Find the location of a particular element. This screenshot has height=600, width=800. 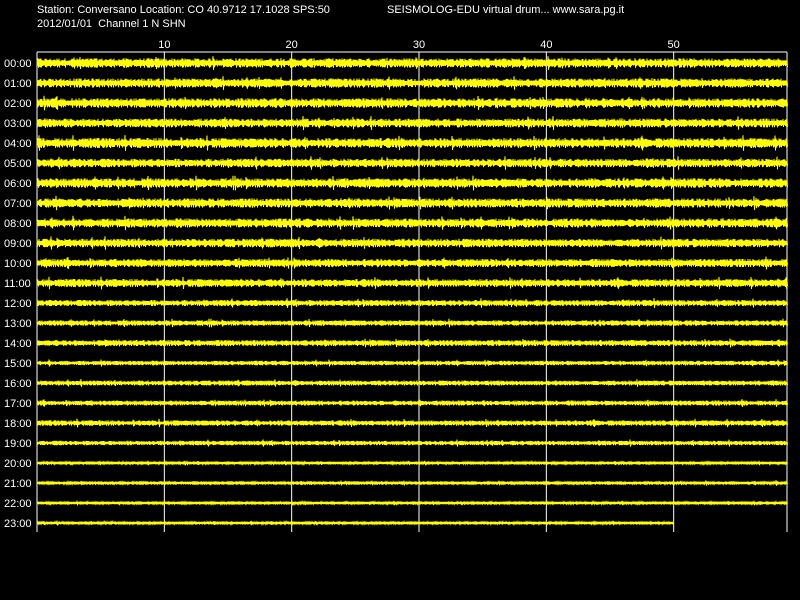

trace-19:00 is located at coordinates (412, 443).